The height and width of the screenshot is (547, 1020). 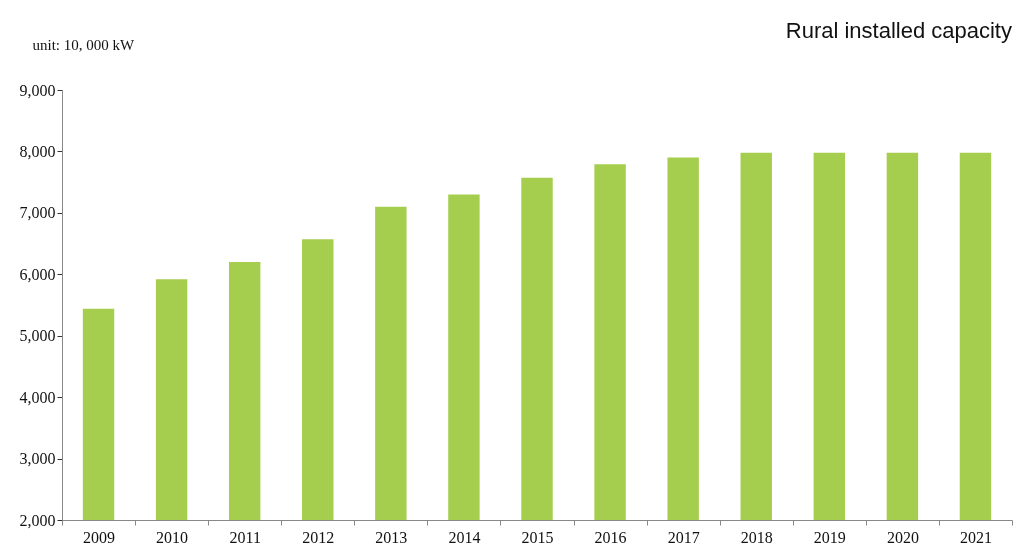 What do you see at coordinates (902, 537) in the screenshot?
I see `x-tick-label: 2020` at bounding box center [902, 537].